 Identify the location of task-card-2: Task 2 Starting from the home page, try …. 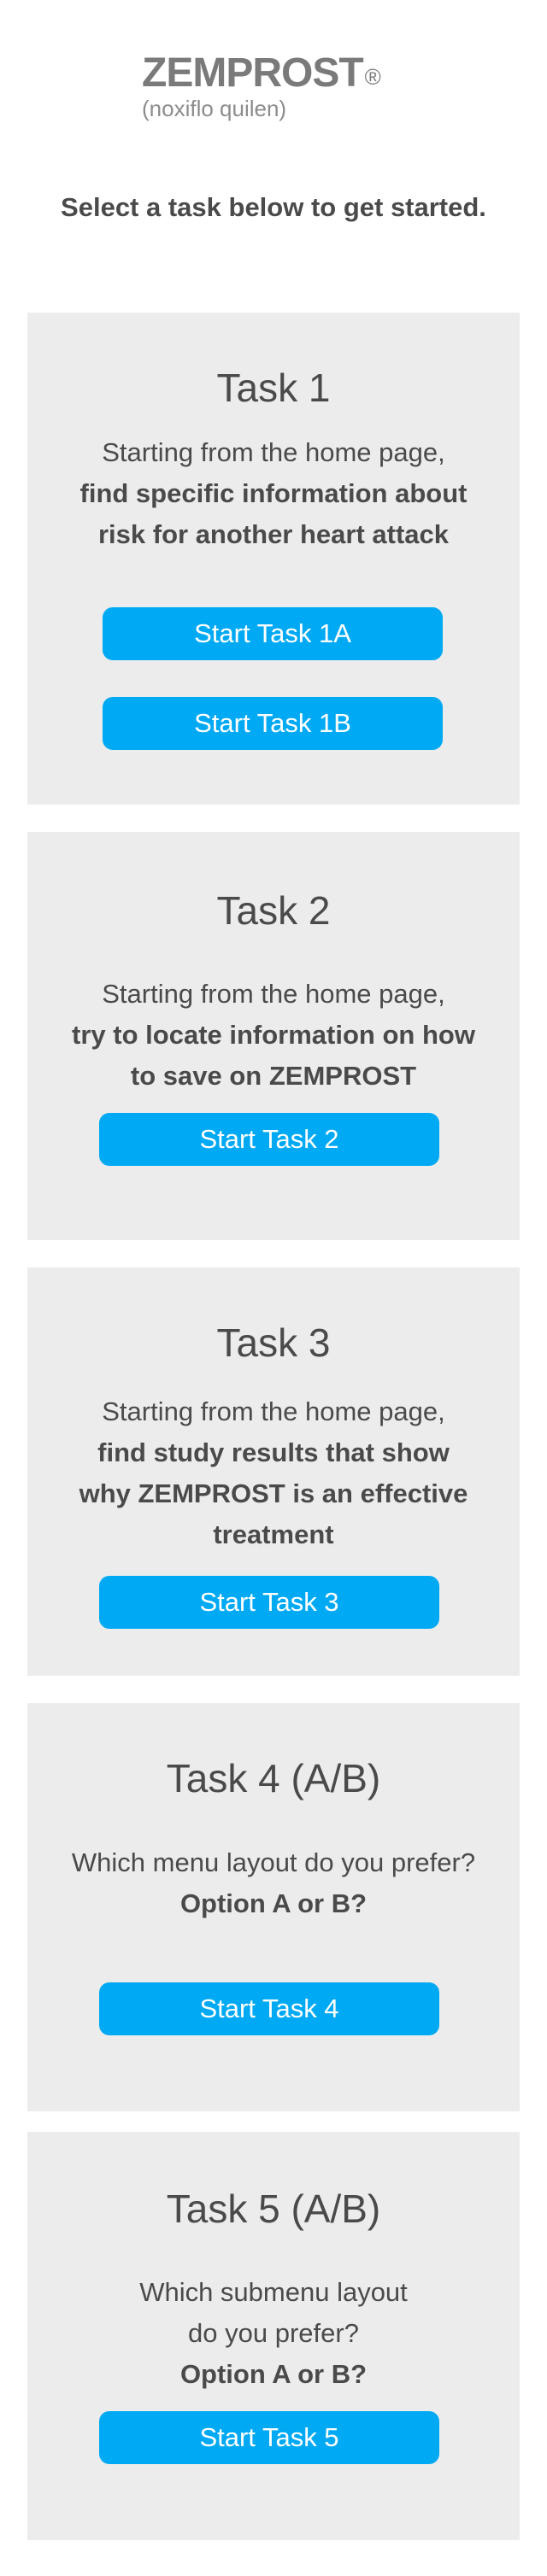
(273, 1036).